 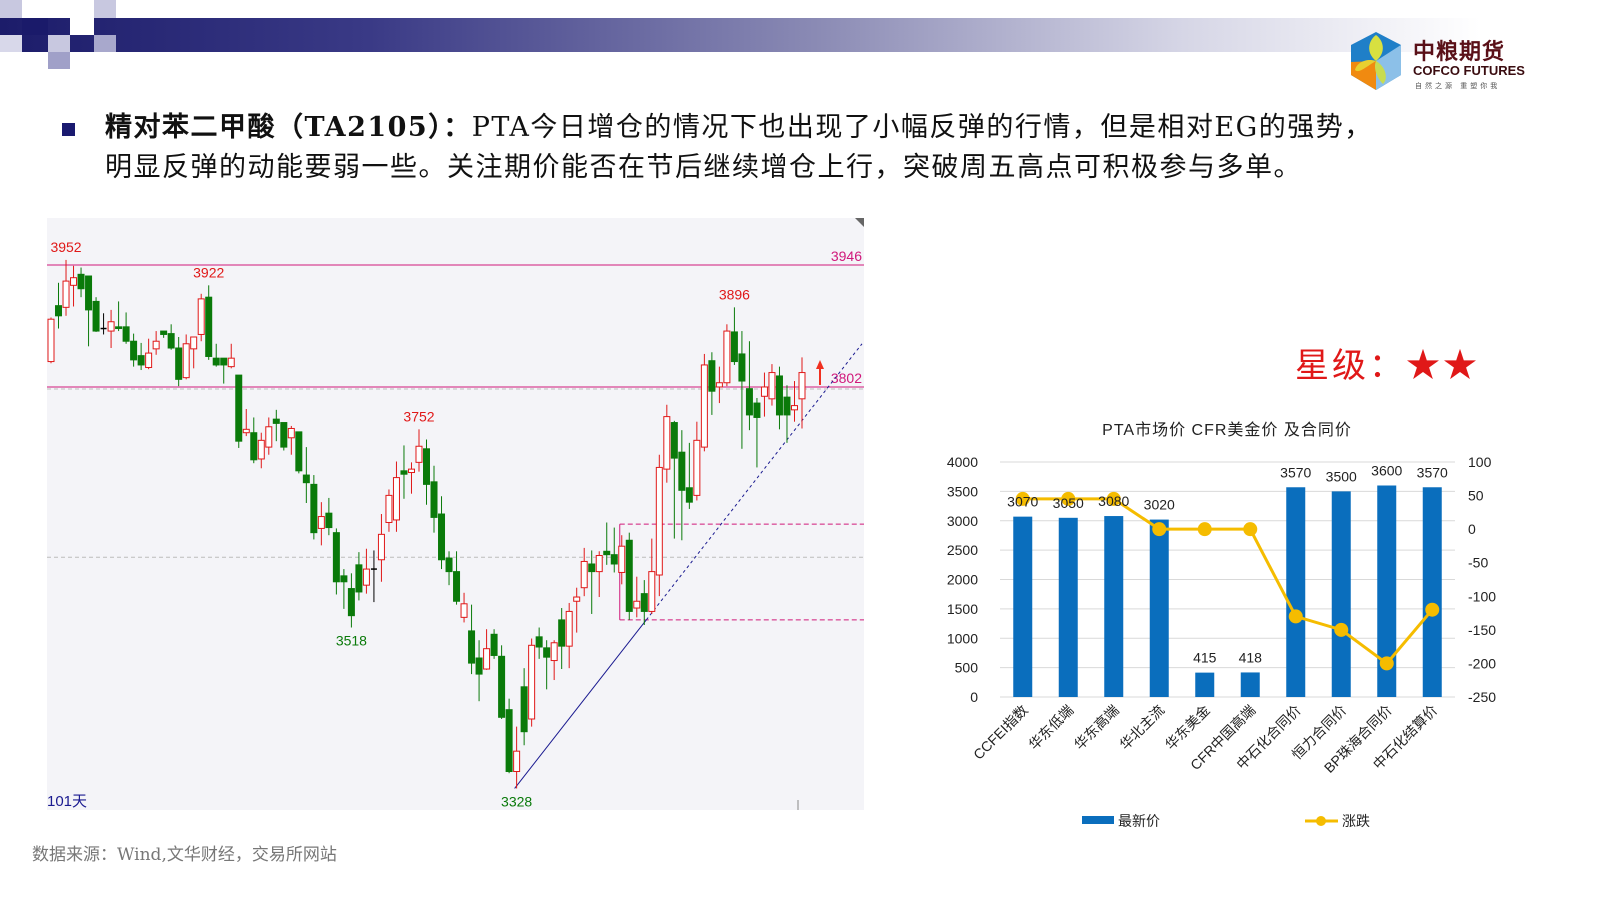 What do you see at coordinates (967, 668) in the screenshot?
I see `left-axis-tick: 500` at bounding box center [967, 668].